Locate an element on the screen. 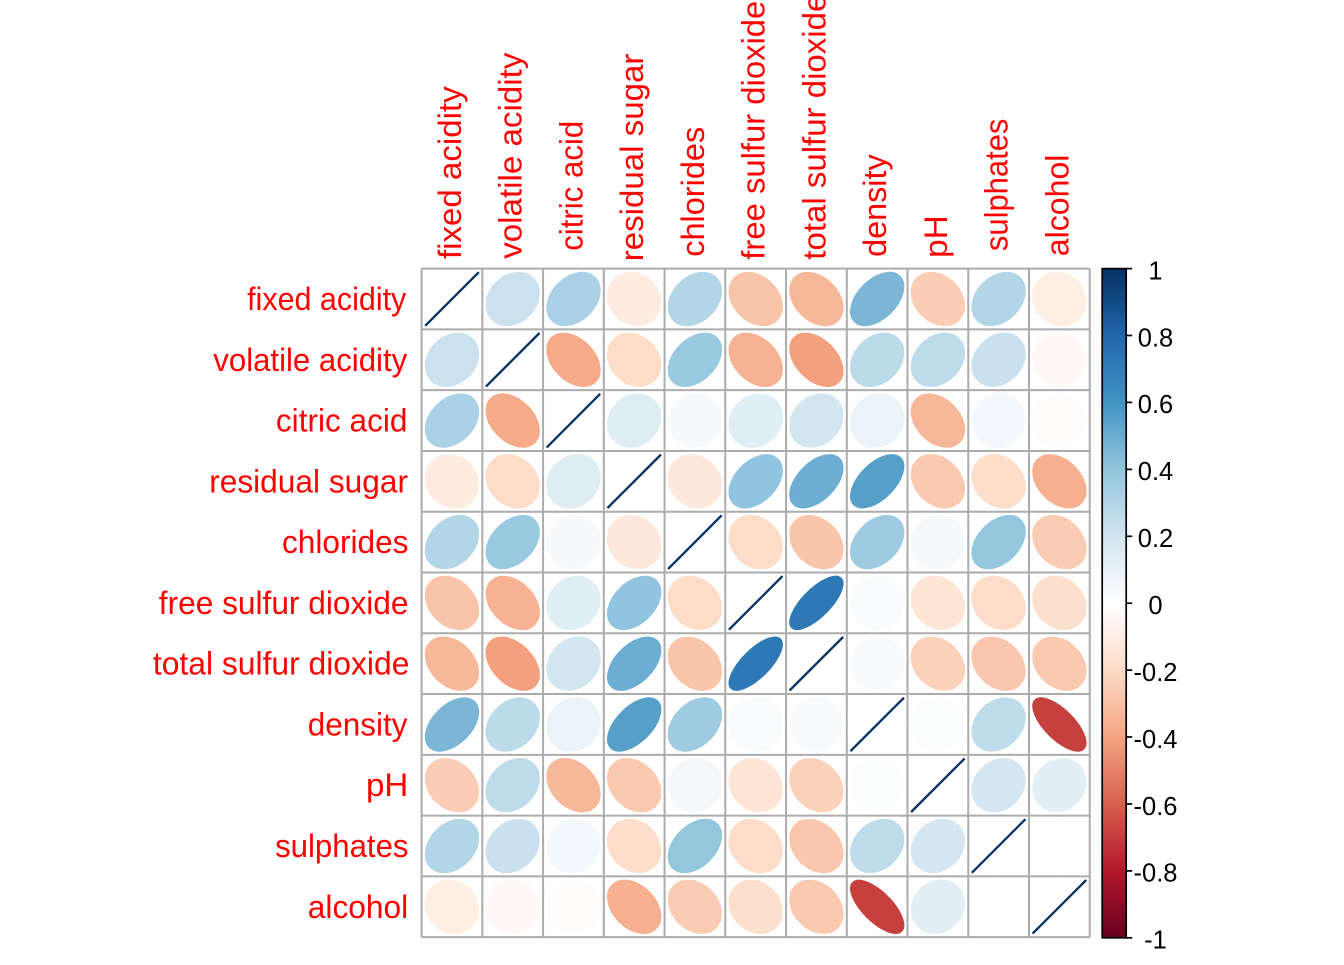 The height and width of the screenshot is (965, 1344). svg-text: 1 is located at coordinates (1155, 271).